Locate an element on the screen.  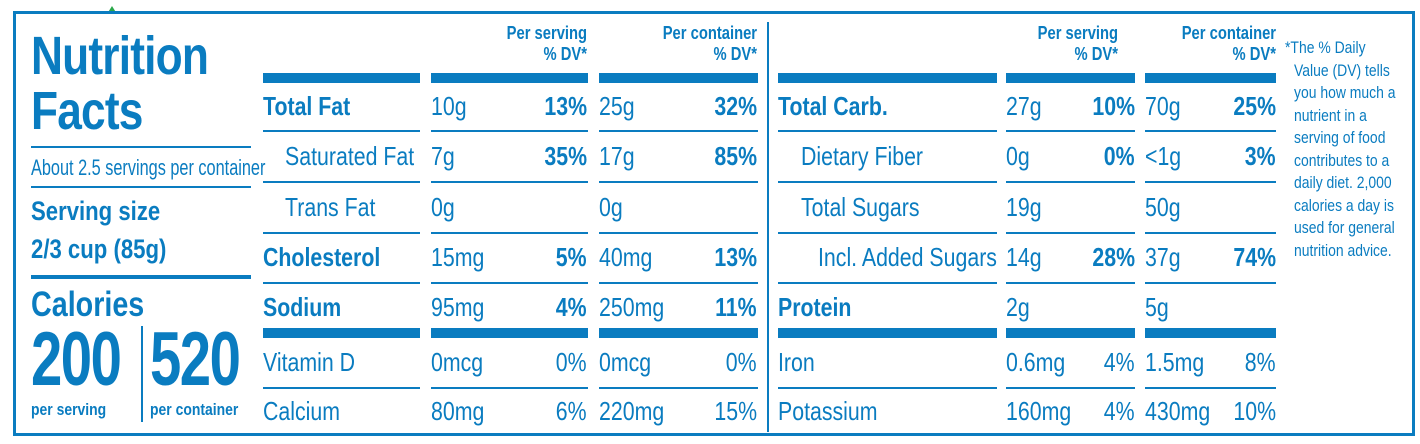
center-divider is located at coordinates (768, 227).